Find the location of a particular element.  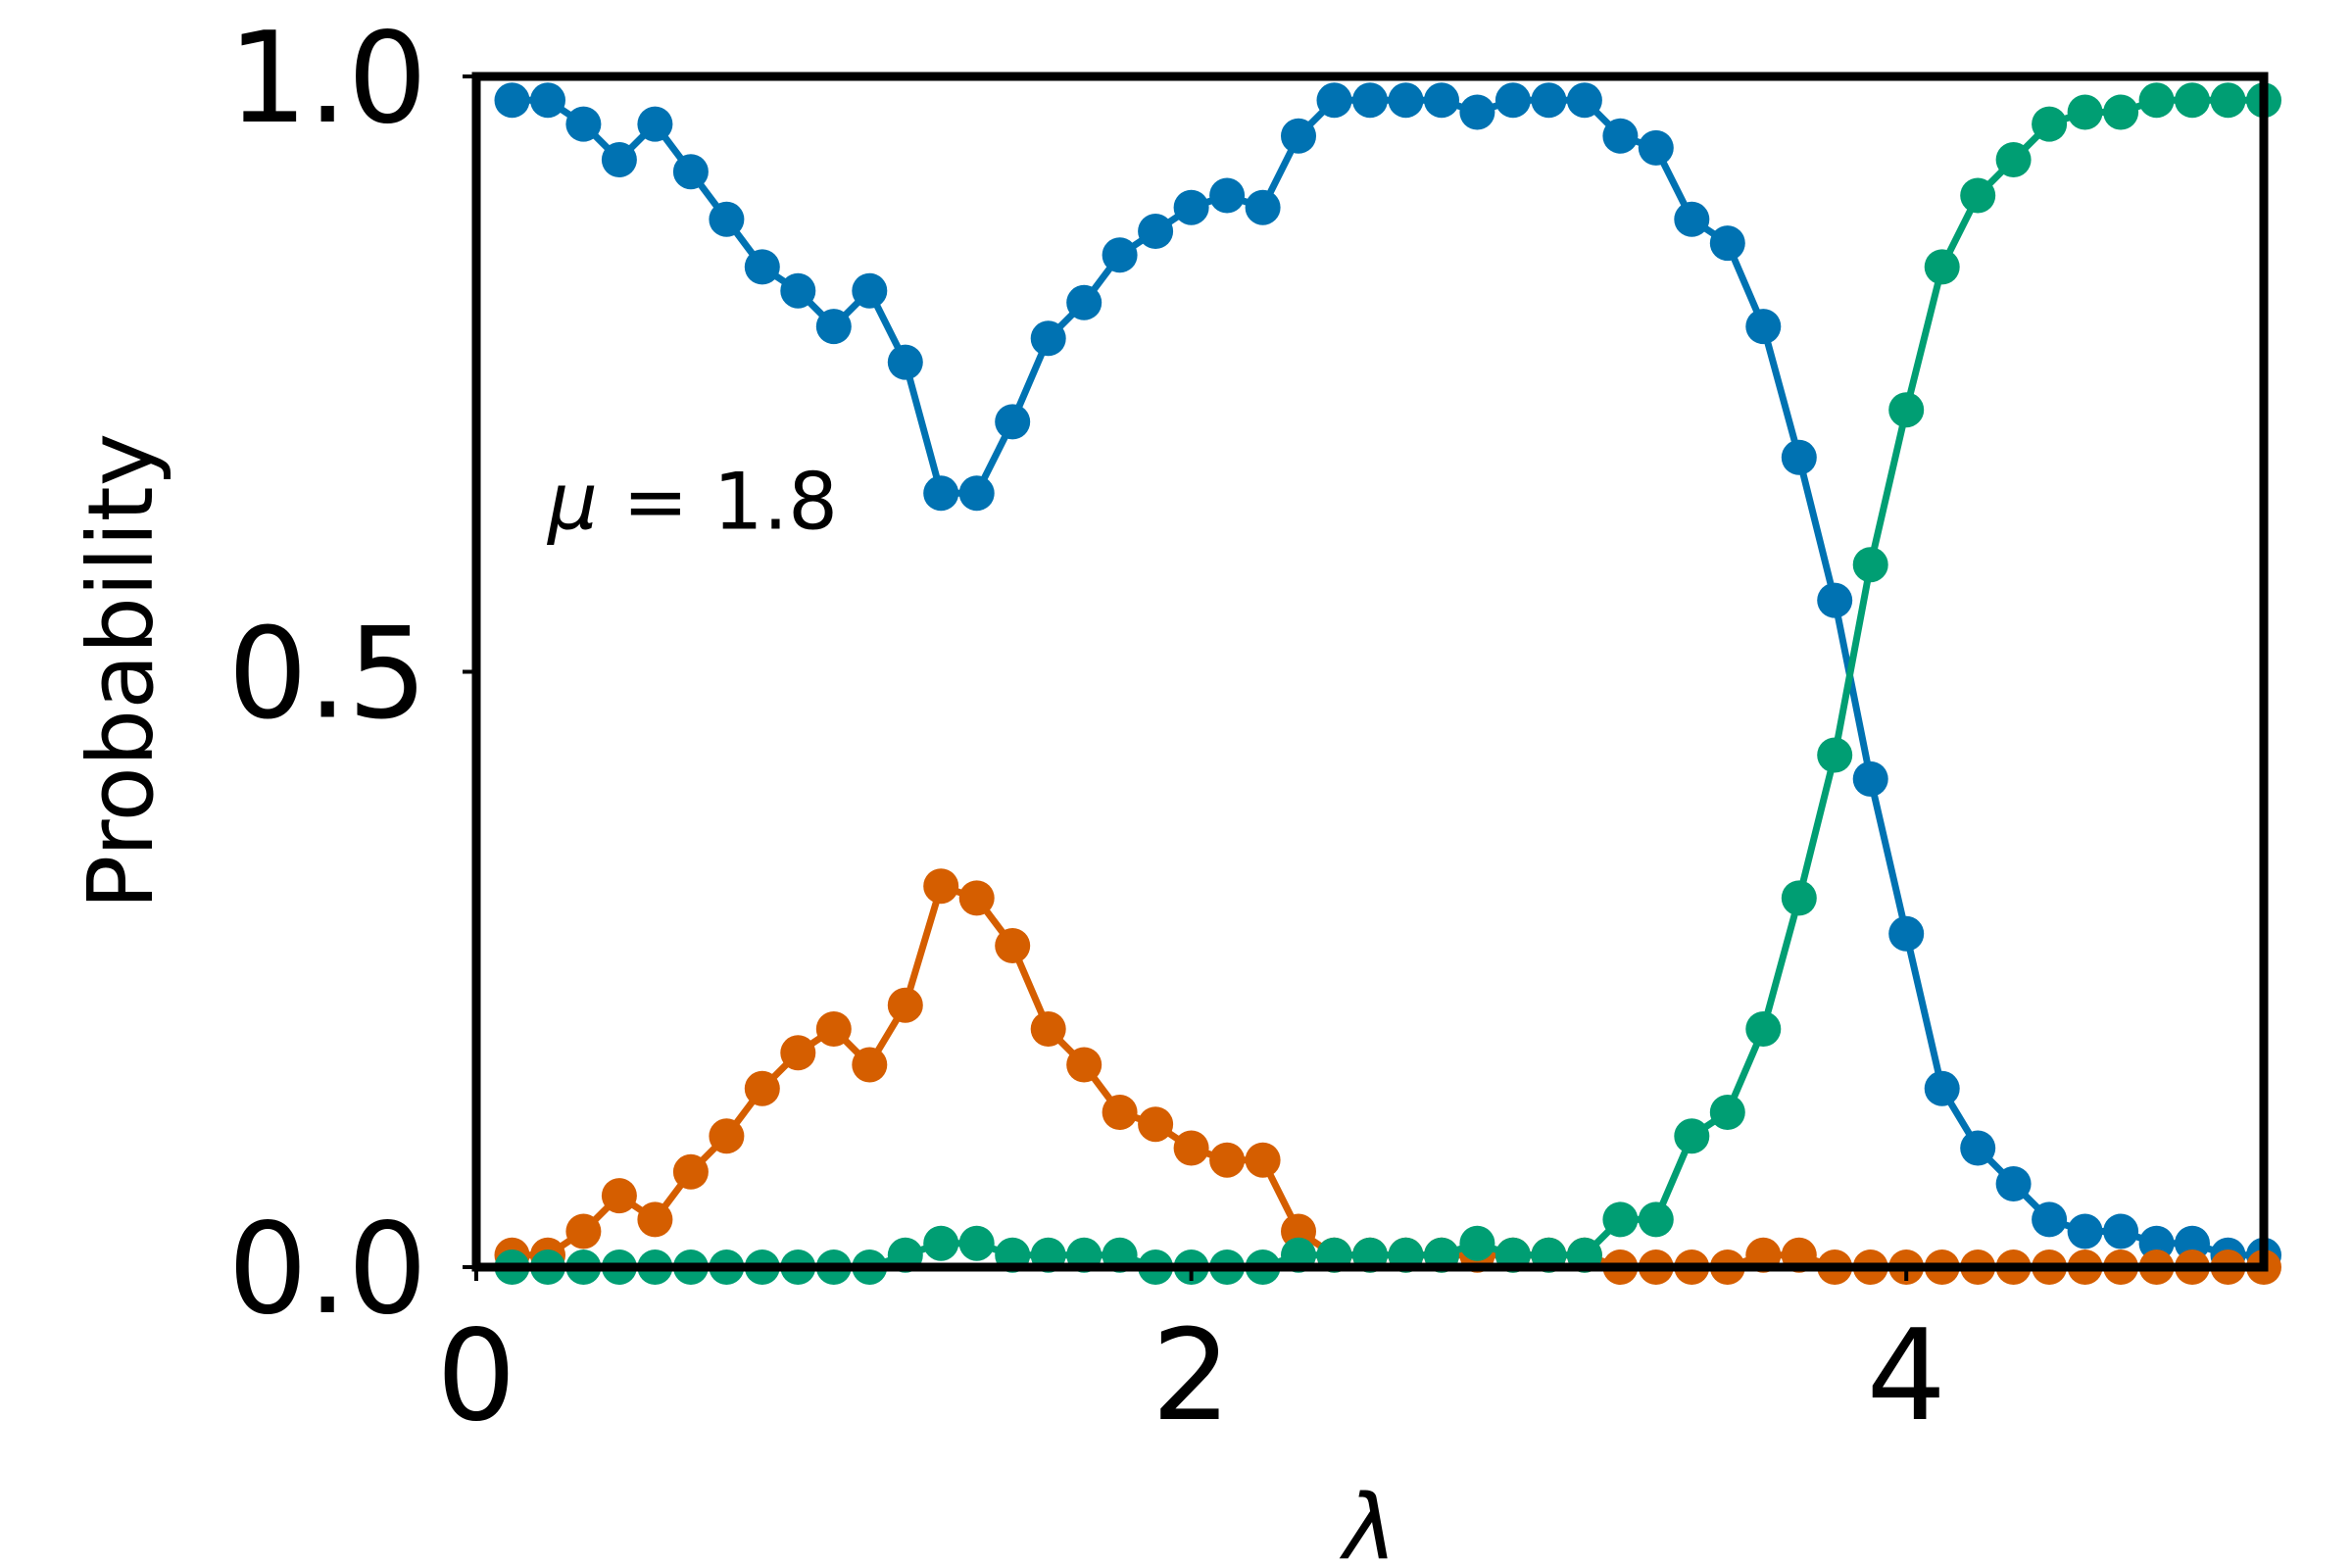

x-axis-title: λ is located at coordinates (1367, 1521).